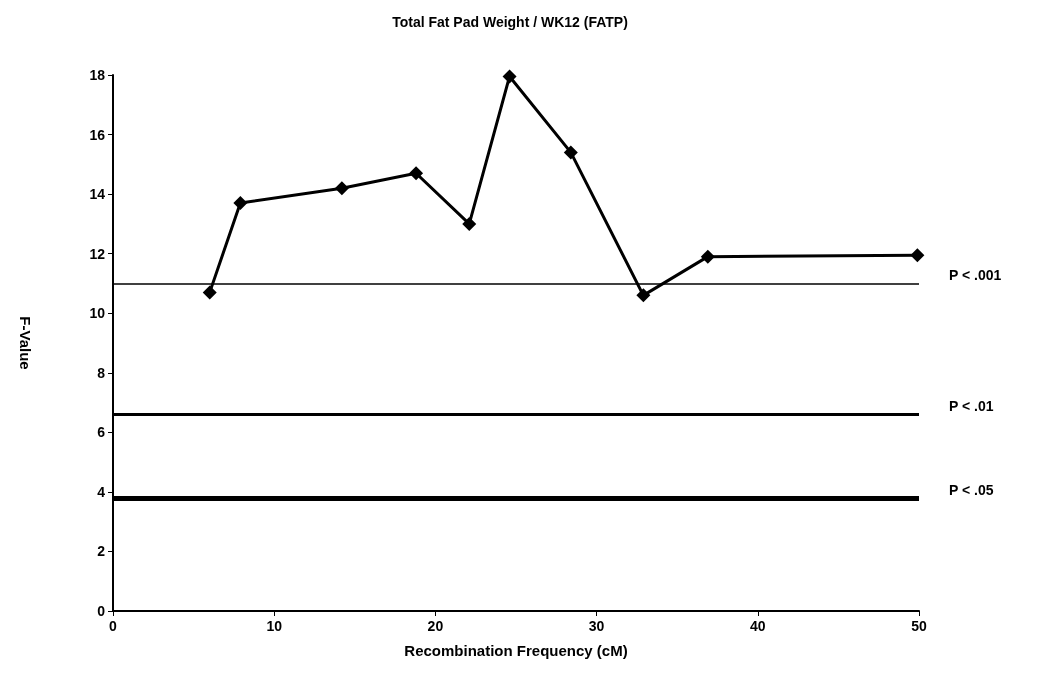  I want to click on x-tick-label: 50, so click(919, 626).